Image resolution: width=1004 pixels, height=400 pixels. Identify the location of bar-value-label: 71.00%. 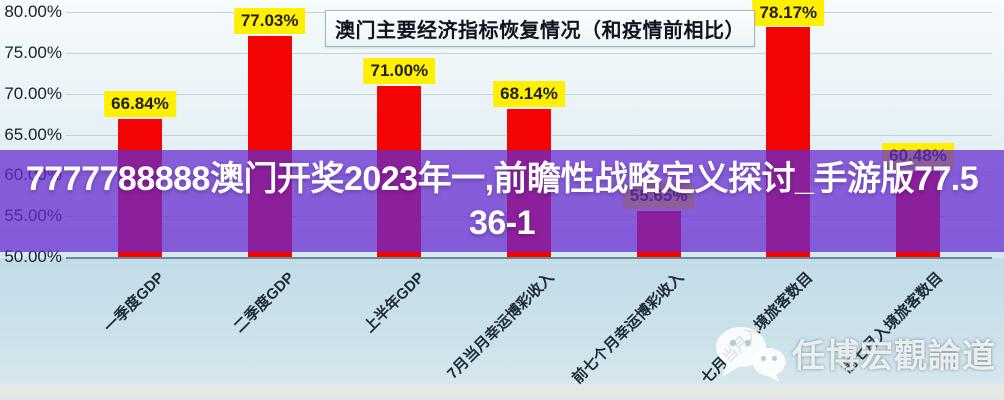
(399, 70).